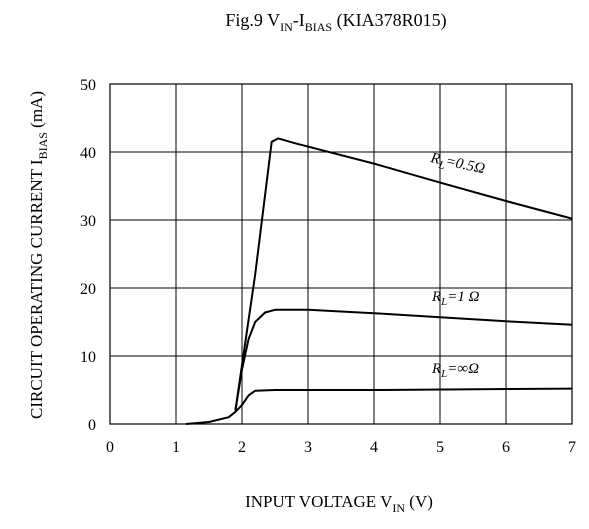 The height and width of the screenshot is (529, 589). Describe the element at coordinates (88, 153) in the screenshot. I see `y-tick-label: 40` at that location.